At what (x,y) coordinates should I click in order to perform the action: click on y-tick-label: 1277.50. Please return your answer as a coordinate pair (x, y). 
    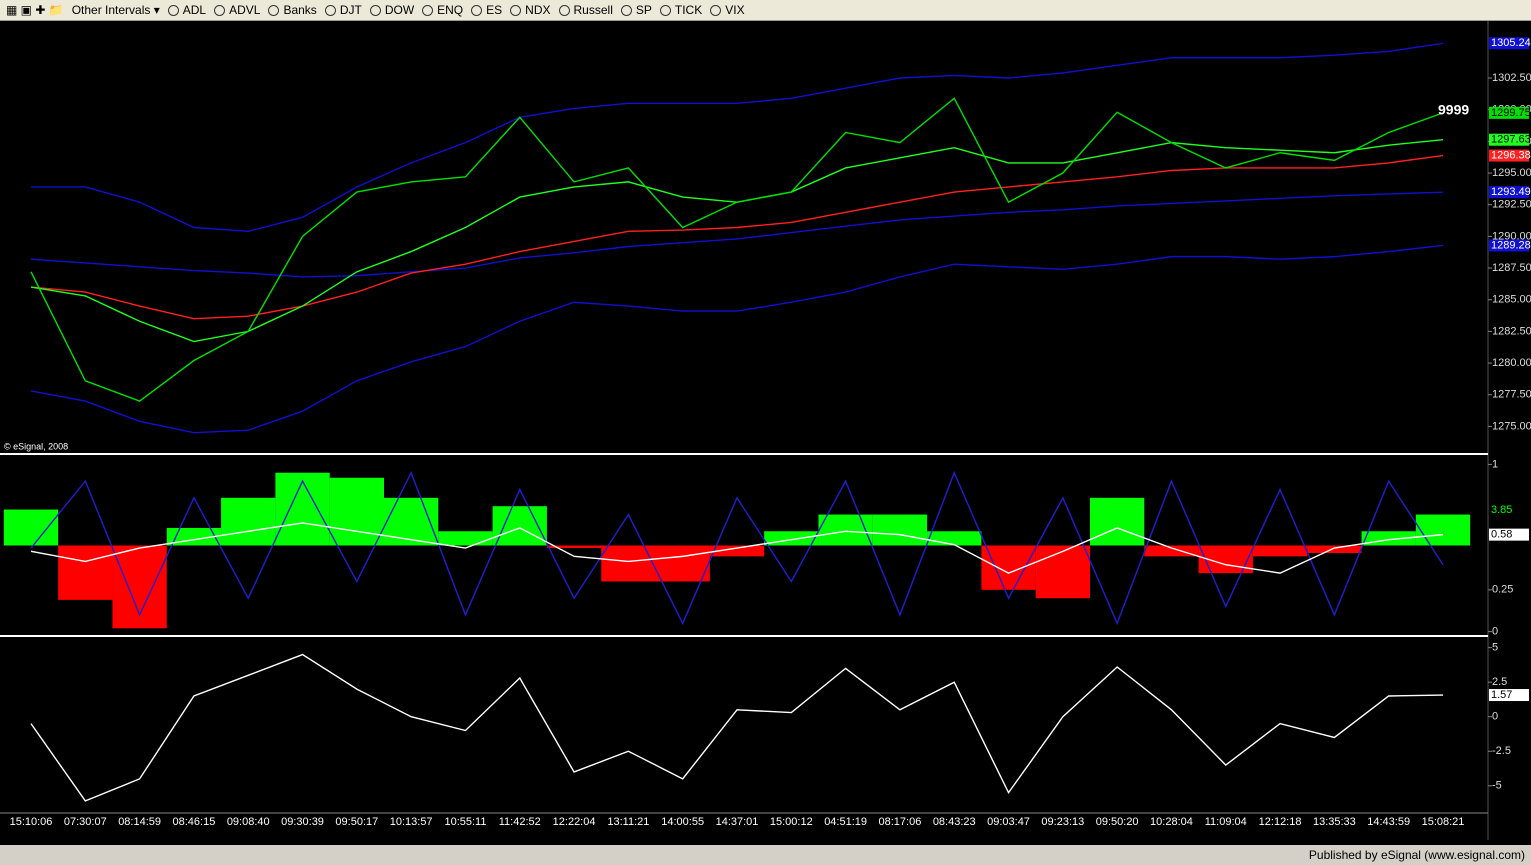
    Looking at the image, I should click on (1511, 395).